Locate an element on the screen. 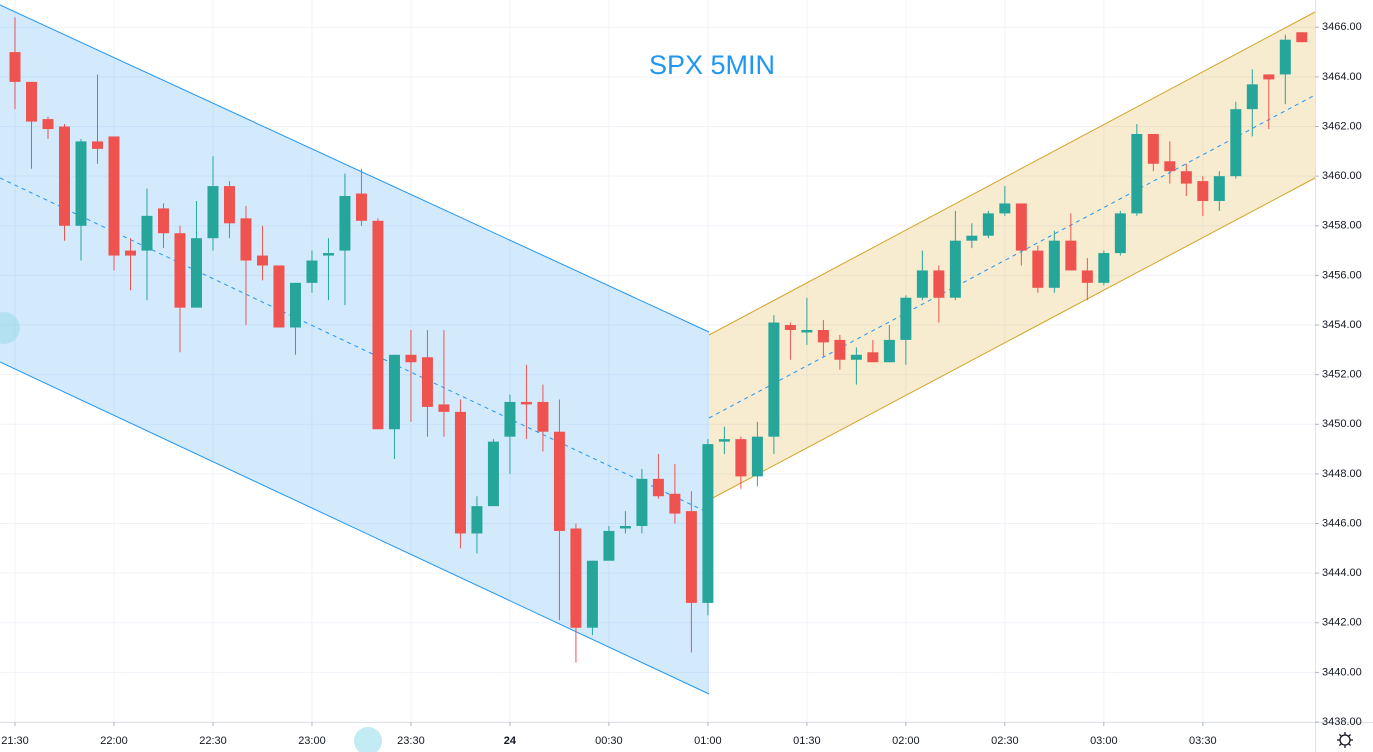 The height and width of the screenshot is (752, 1373). y-tick-label: 3440.00 is located at coordinates (1342, 672).